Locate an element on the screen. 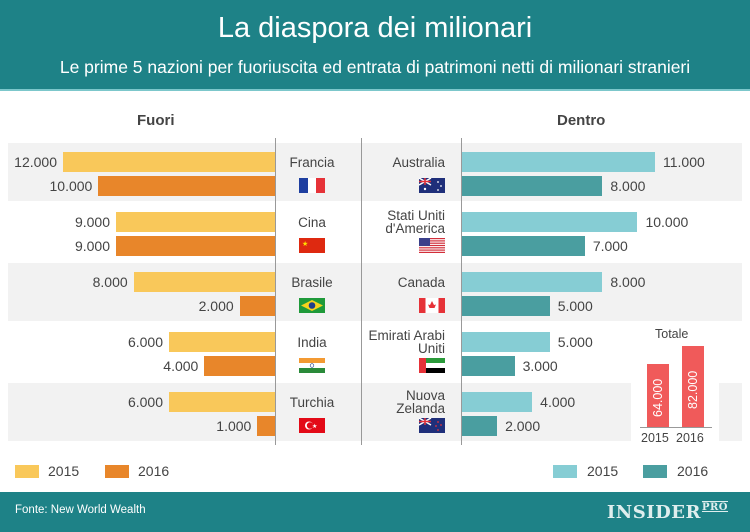 Image resolution: width=750 pixels, height=532 pixels. insider-pro-logo: INSIDERPRO is located at coordinates (667, 512).